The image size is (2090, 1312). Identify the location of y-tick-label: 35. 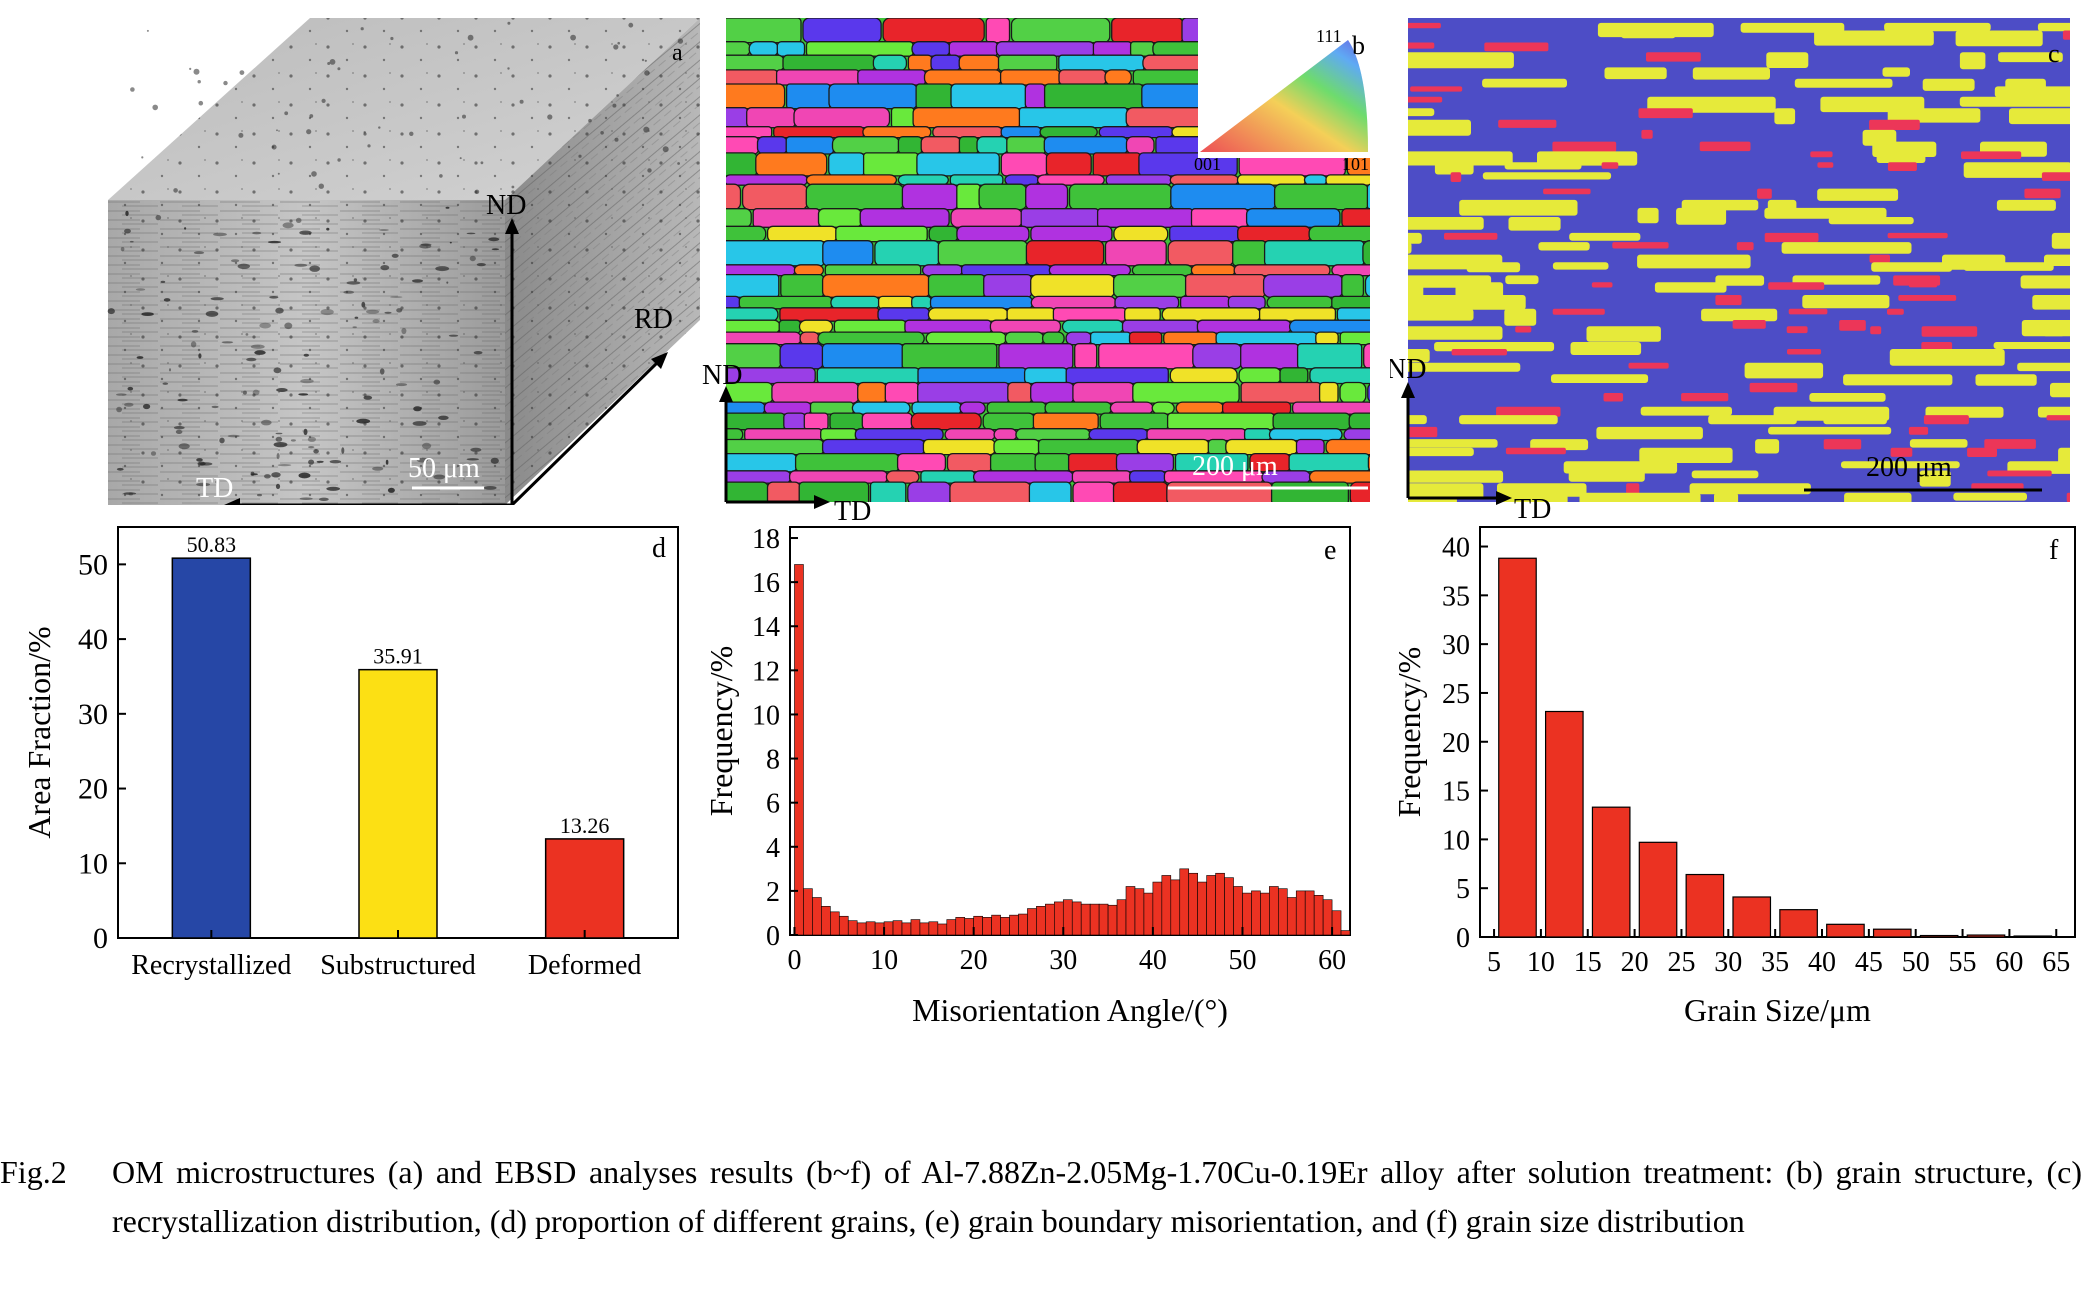
(1456, 596).